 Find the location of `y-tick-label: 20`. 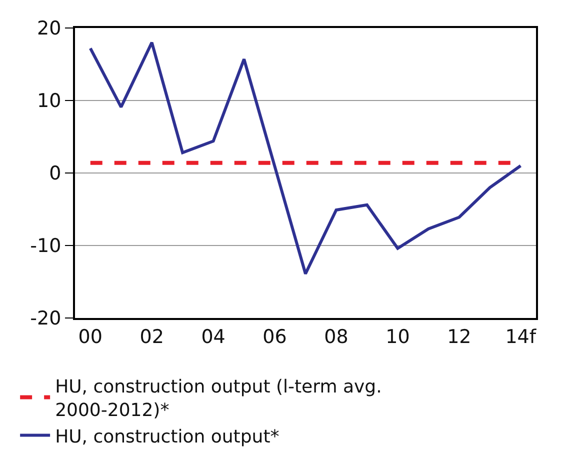

y-tick-label: 20 is located at coordinates (49, 29).